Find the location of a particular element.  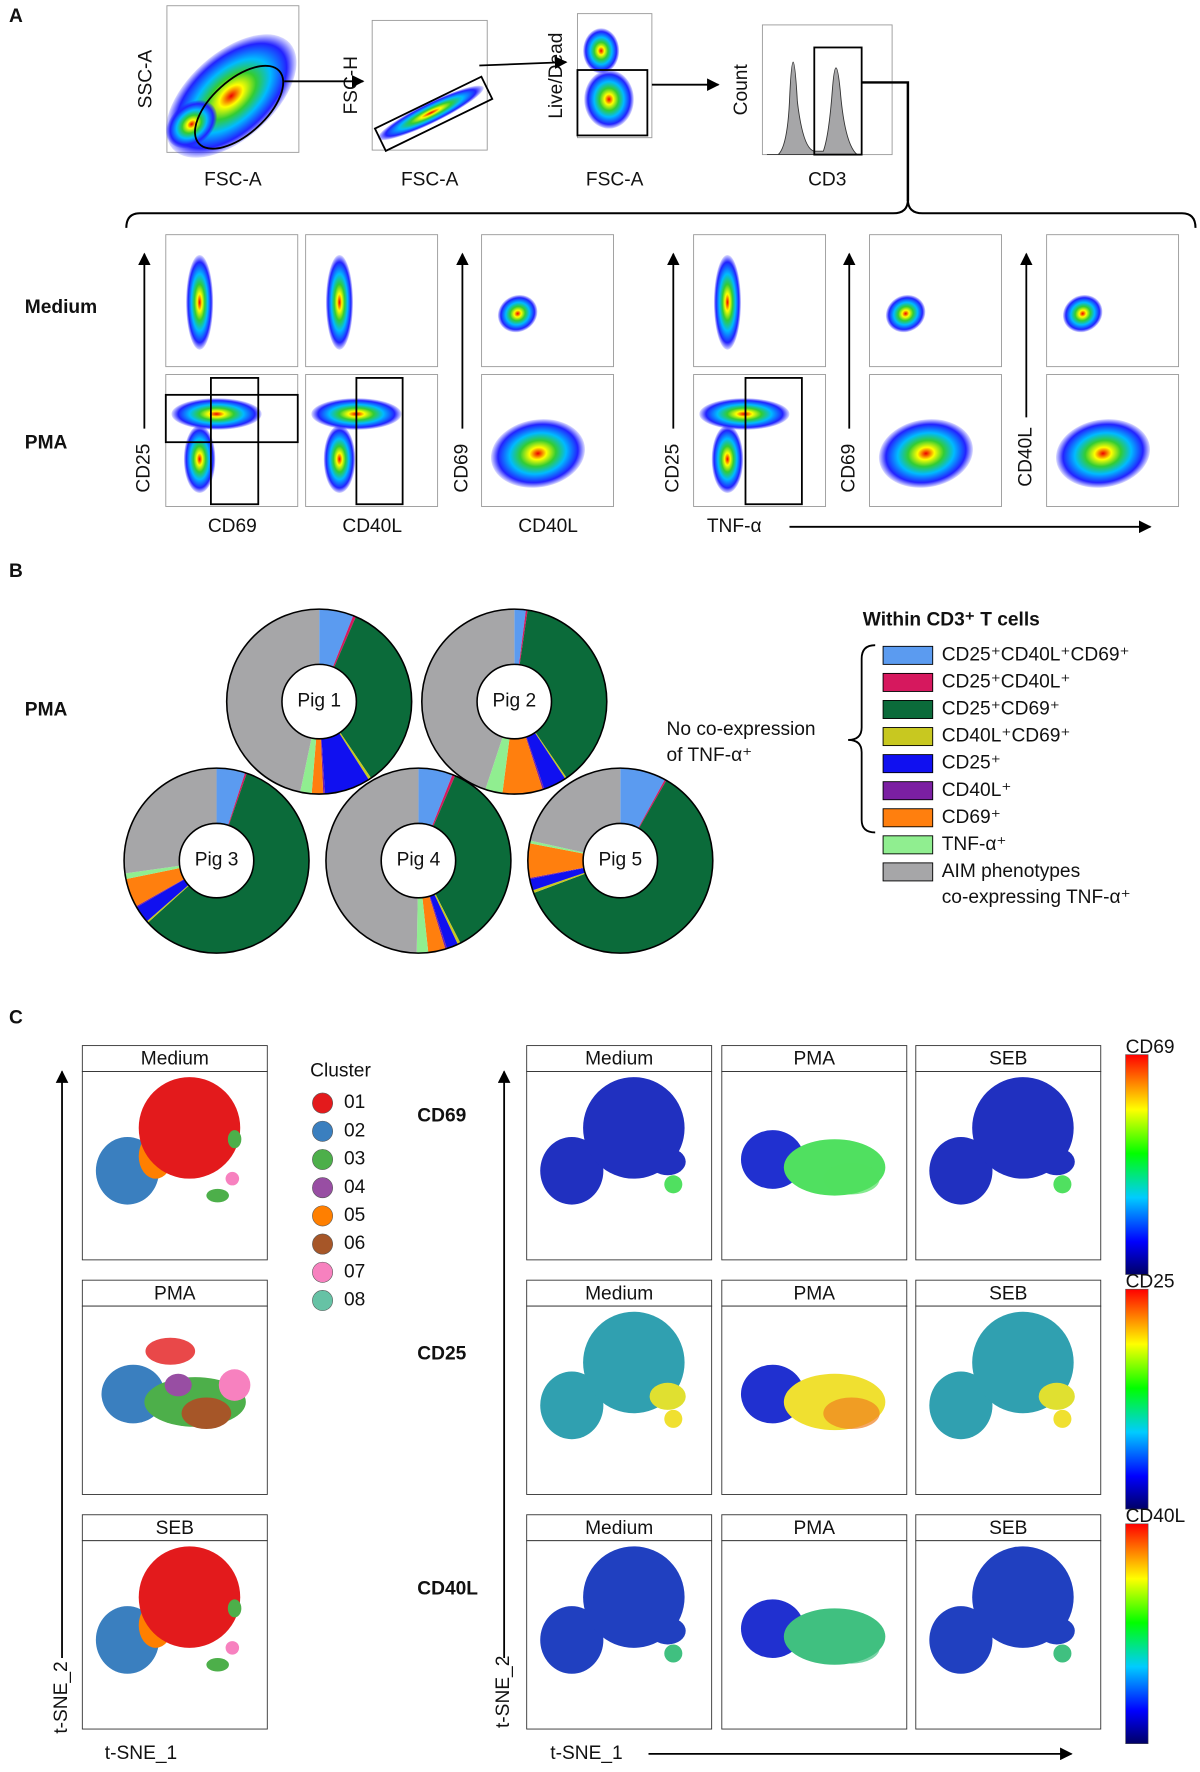

donut-label: Pig 5 is located at coordinates (620, 860).